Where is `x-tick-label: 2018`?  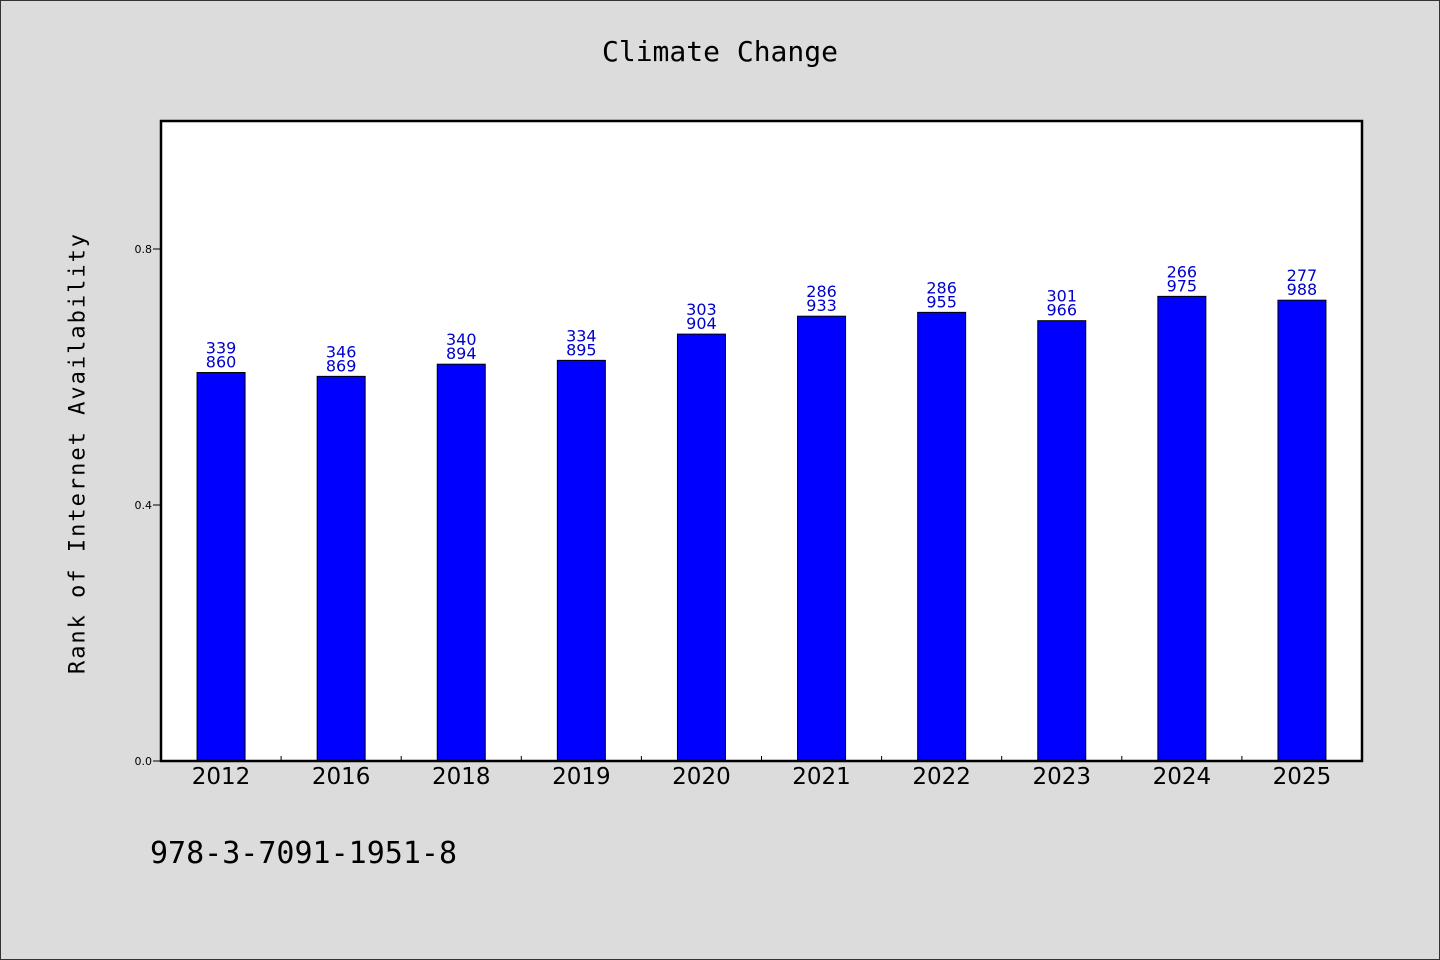 x-tick-label: 2018 is located at coordinates (461, 777).